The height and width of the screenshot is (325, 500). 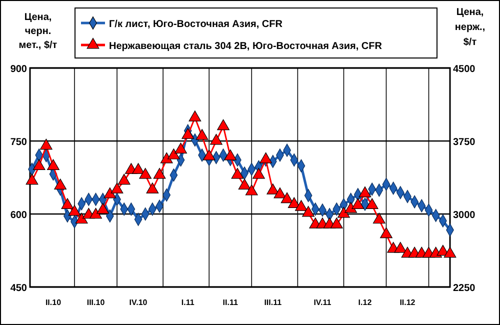 I want to click on y-tick-label: 450, so click(x=19, y=288).